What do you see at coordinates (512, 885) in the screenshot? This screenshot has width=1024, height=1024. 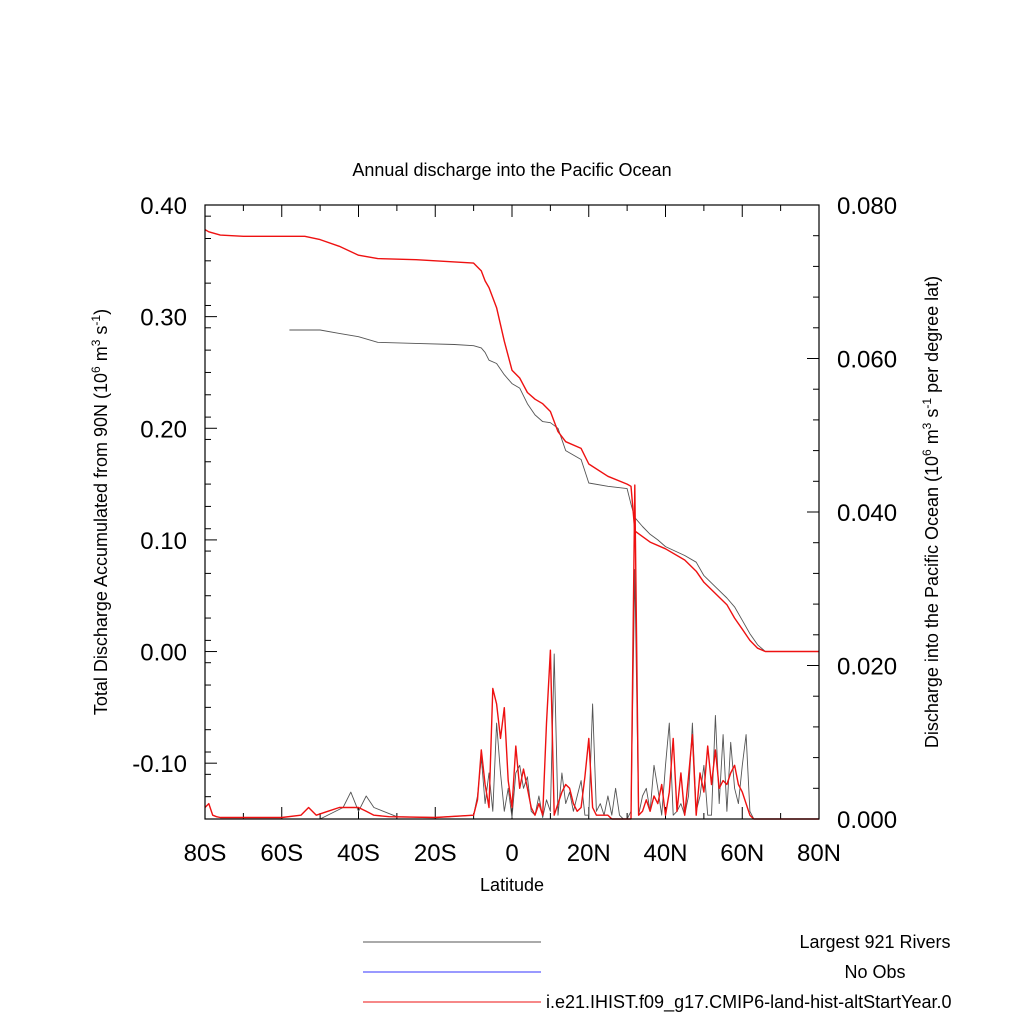 I see `x-axis-label: Latitude` at bounding box center [512, 885].